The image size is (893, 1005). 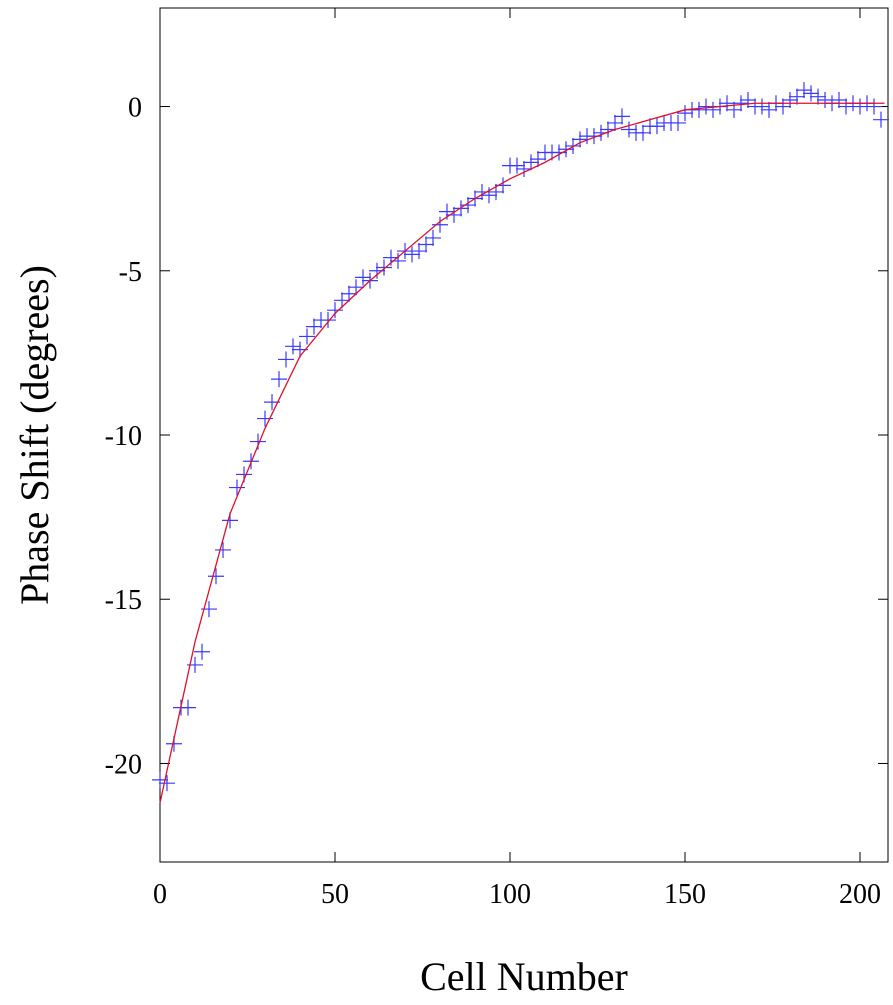 I want to click on x-tick-label: 150, so click(x=685, y=894).